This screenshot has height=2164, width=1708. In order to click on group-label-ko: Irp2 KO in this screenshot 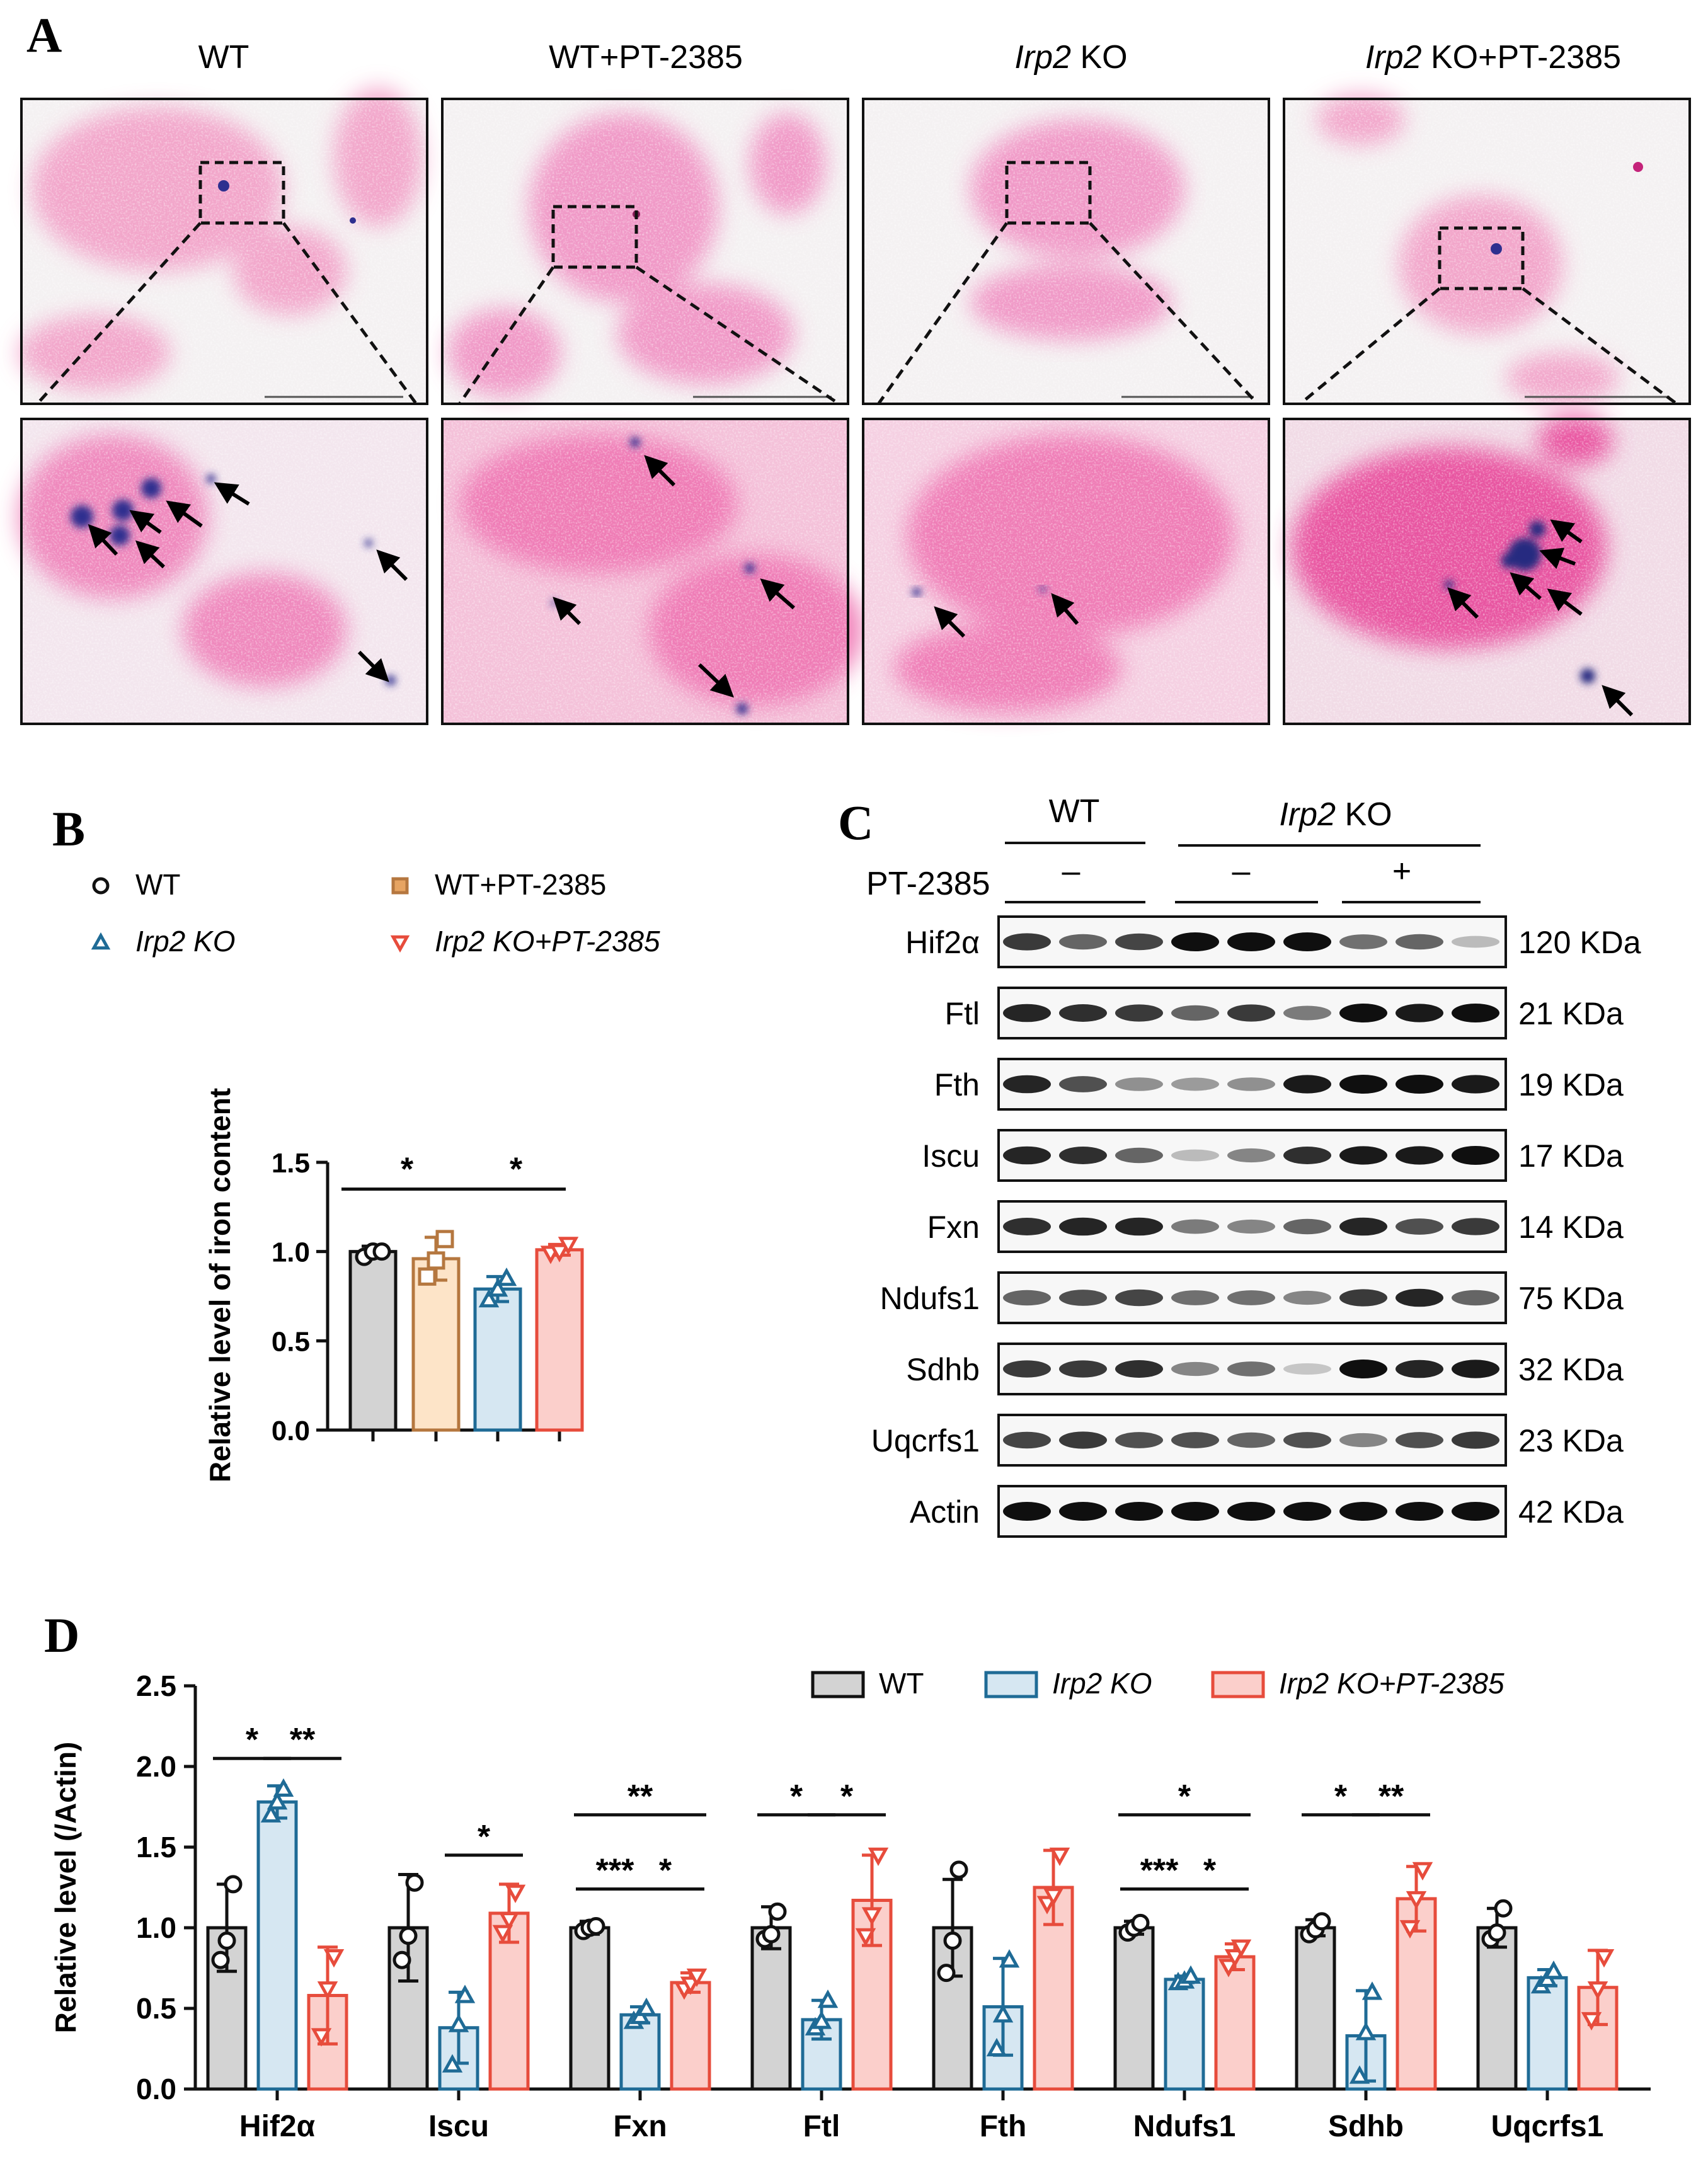, I will do `click(1335, 814)`.